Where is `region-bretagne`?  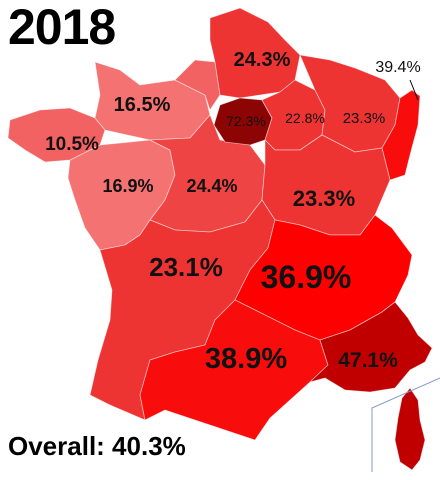
region-bretagne is located at coordinates (56, 135).